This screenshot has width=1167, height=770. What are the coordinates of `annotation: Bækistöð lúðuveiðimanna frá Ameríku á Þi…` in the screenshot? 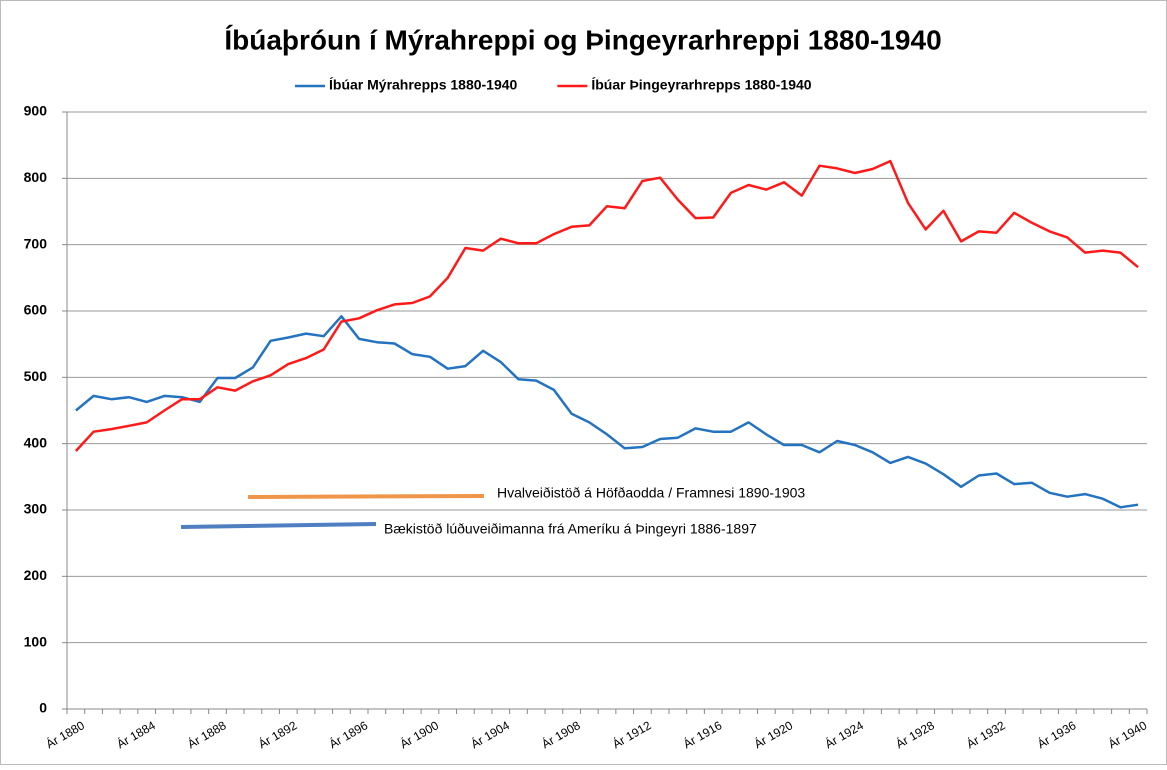 It's located at (570, 529).